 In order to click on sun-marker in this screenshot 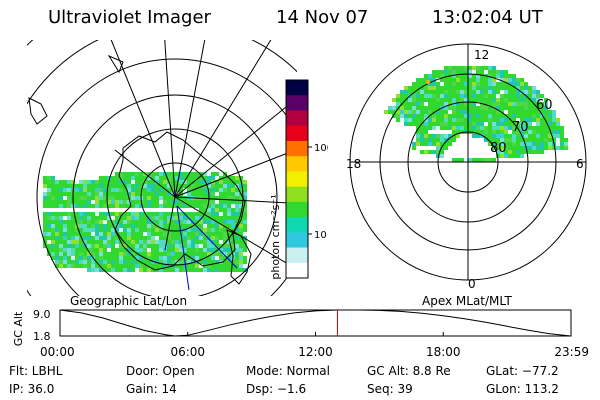, I will do `click(428, 82)`.